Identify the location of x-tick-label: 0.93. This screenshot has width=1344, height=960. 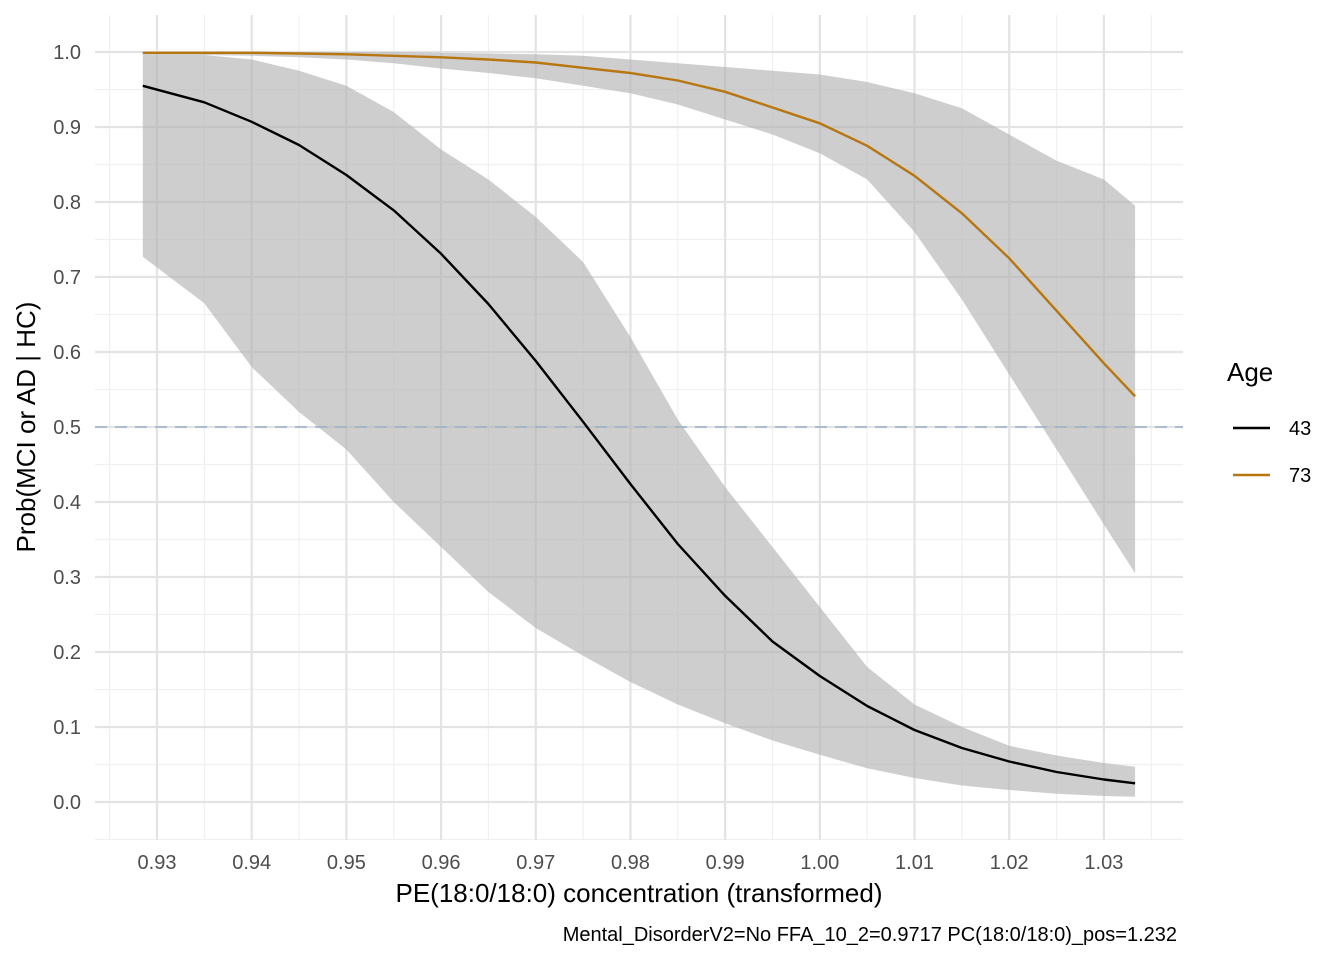
(157, 863).